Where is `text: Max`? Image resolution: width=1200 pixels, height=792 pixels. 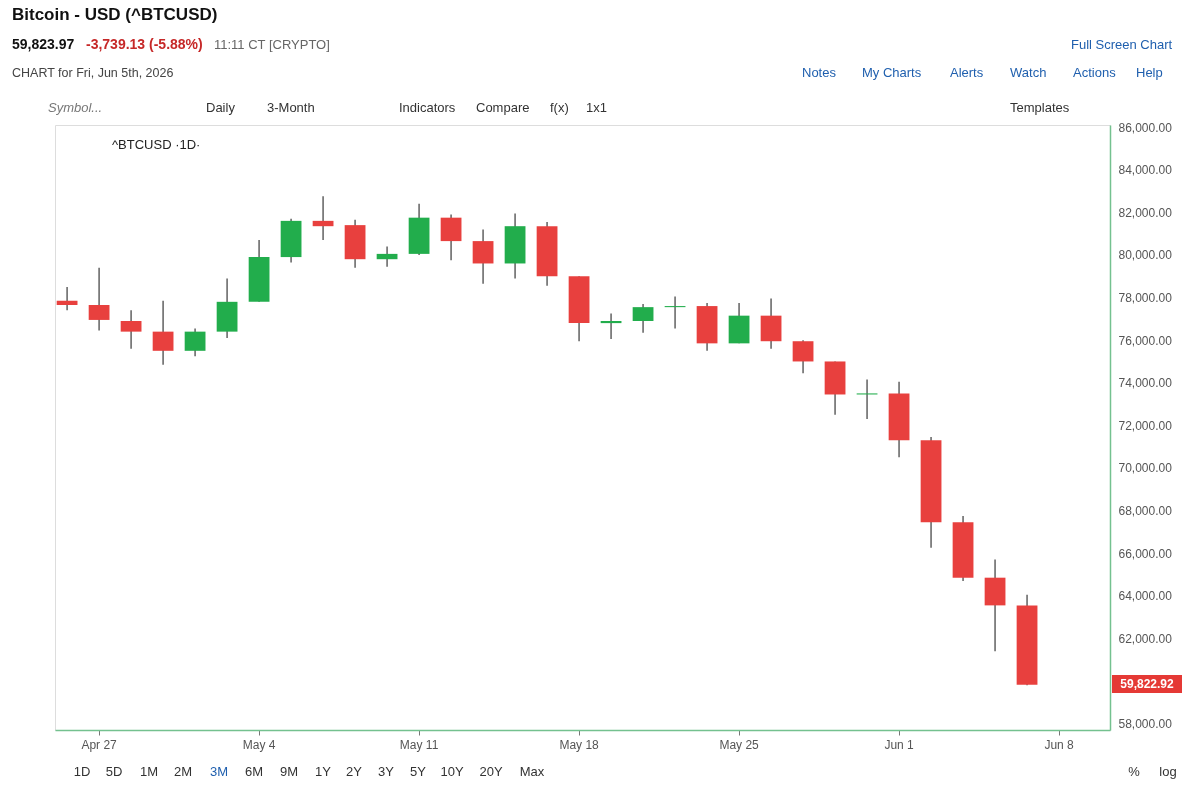
text: Max is located at coordinates (532, 771).